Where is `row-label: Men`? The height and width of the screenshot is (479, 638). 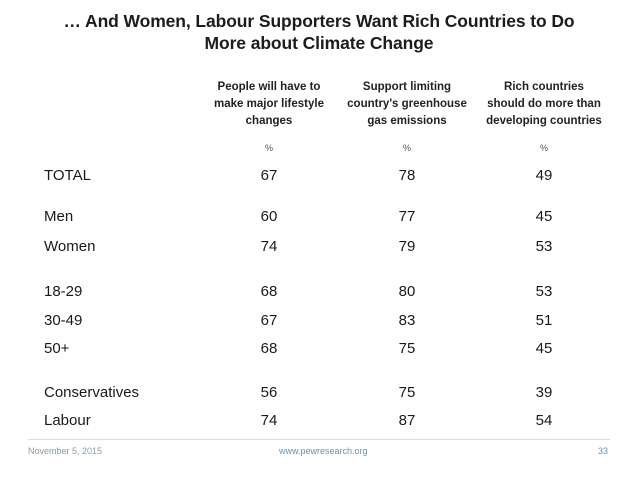
row-label: Men is located at coordinates (59, 216).